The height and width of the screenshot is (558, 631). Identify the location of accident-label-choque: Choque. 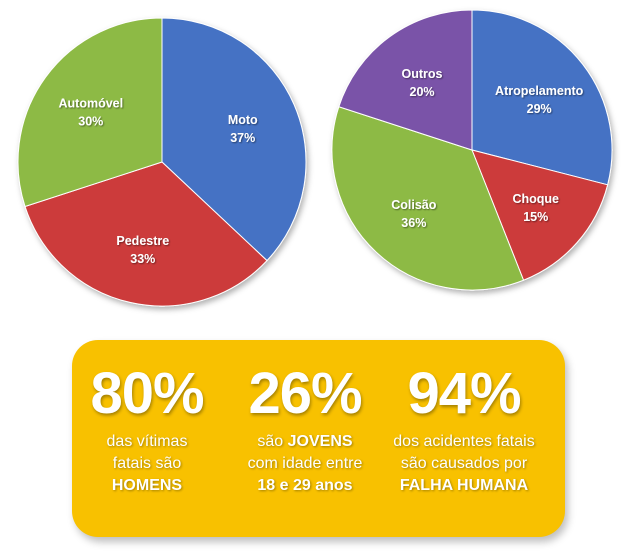
(535, 199).